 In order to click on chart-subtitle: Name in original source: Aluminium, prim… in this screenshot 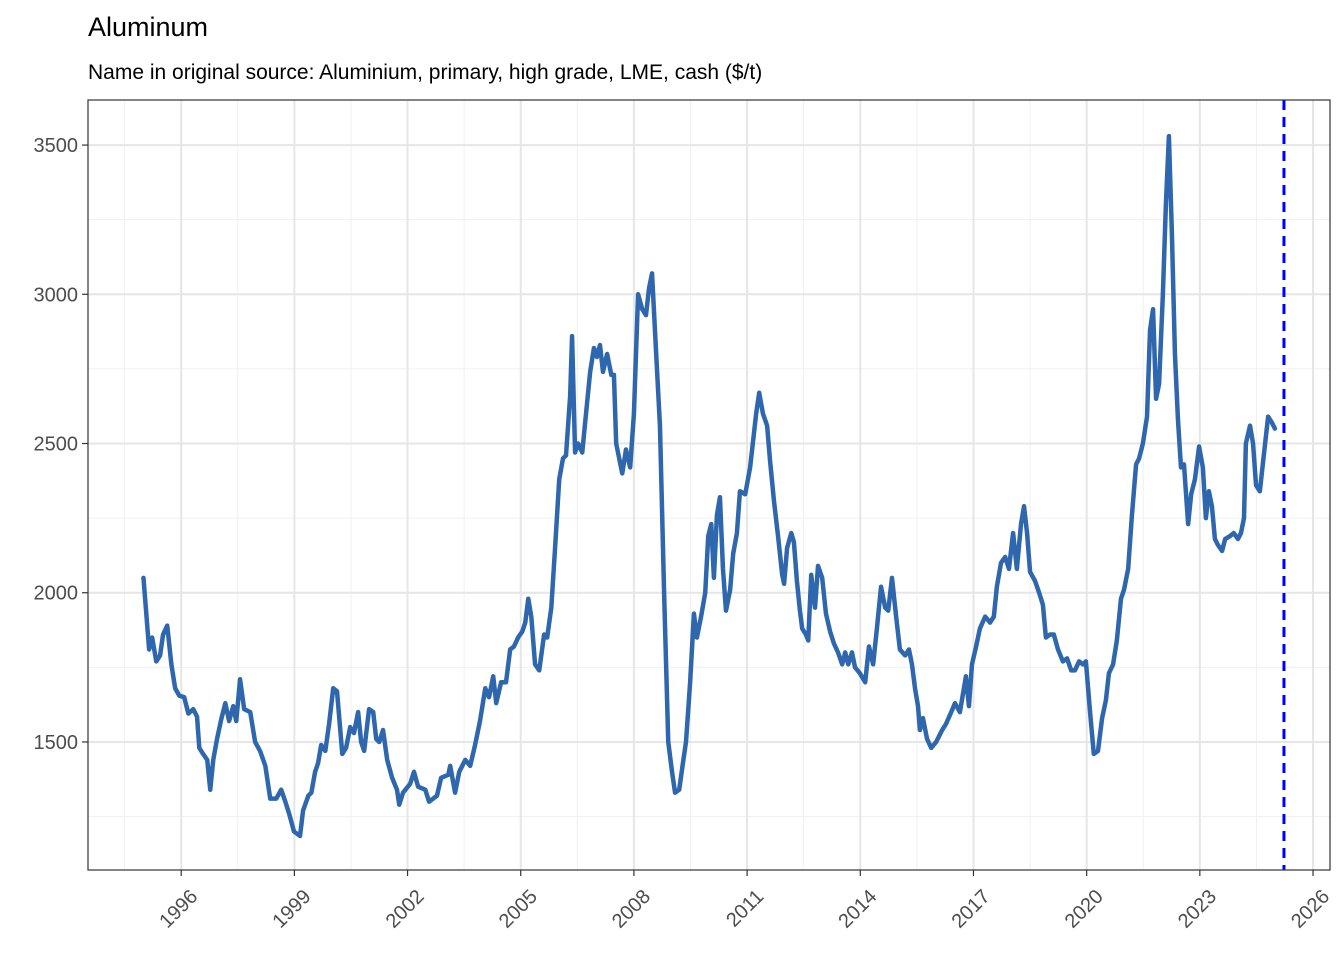, I will do `click(425, 72)`.